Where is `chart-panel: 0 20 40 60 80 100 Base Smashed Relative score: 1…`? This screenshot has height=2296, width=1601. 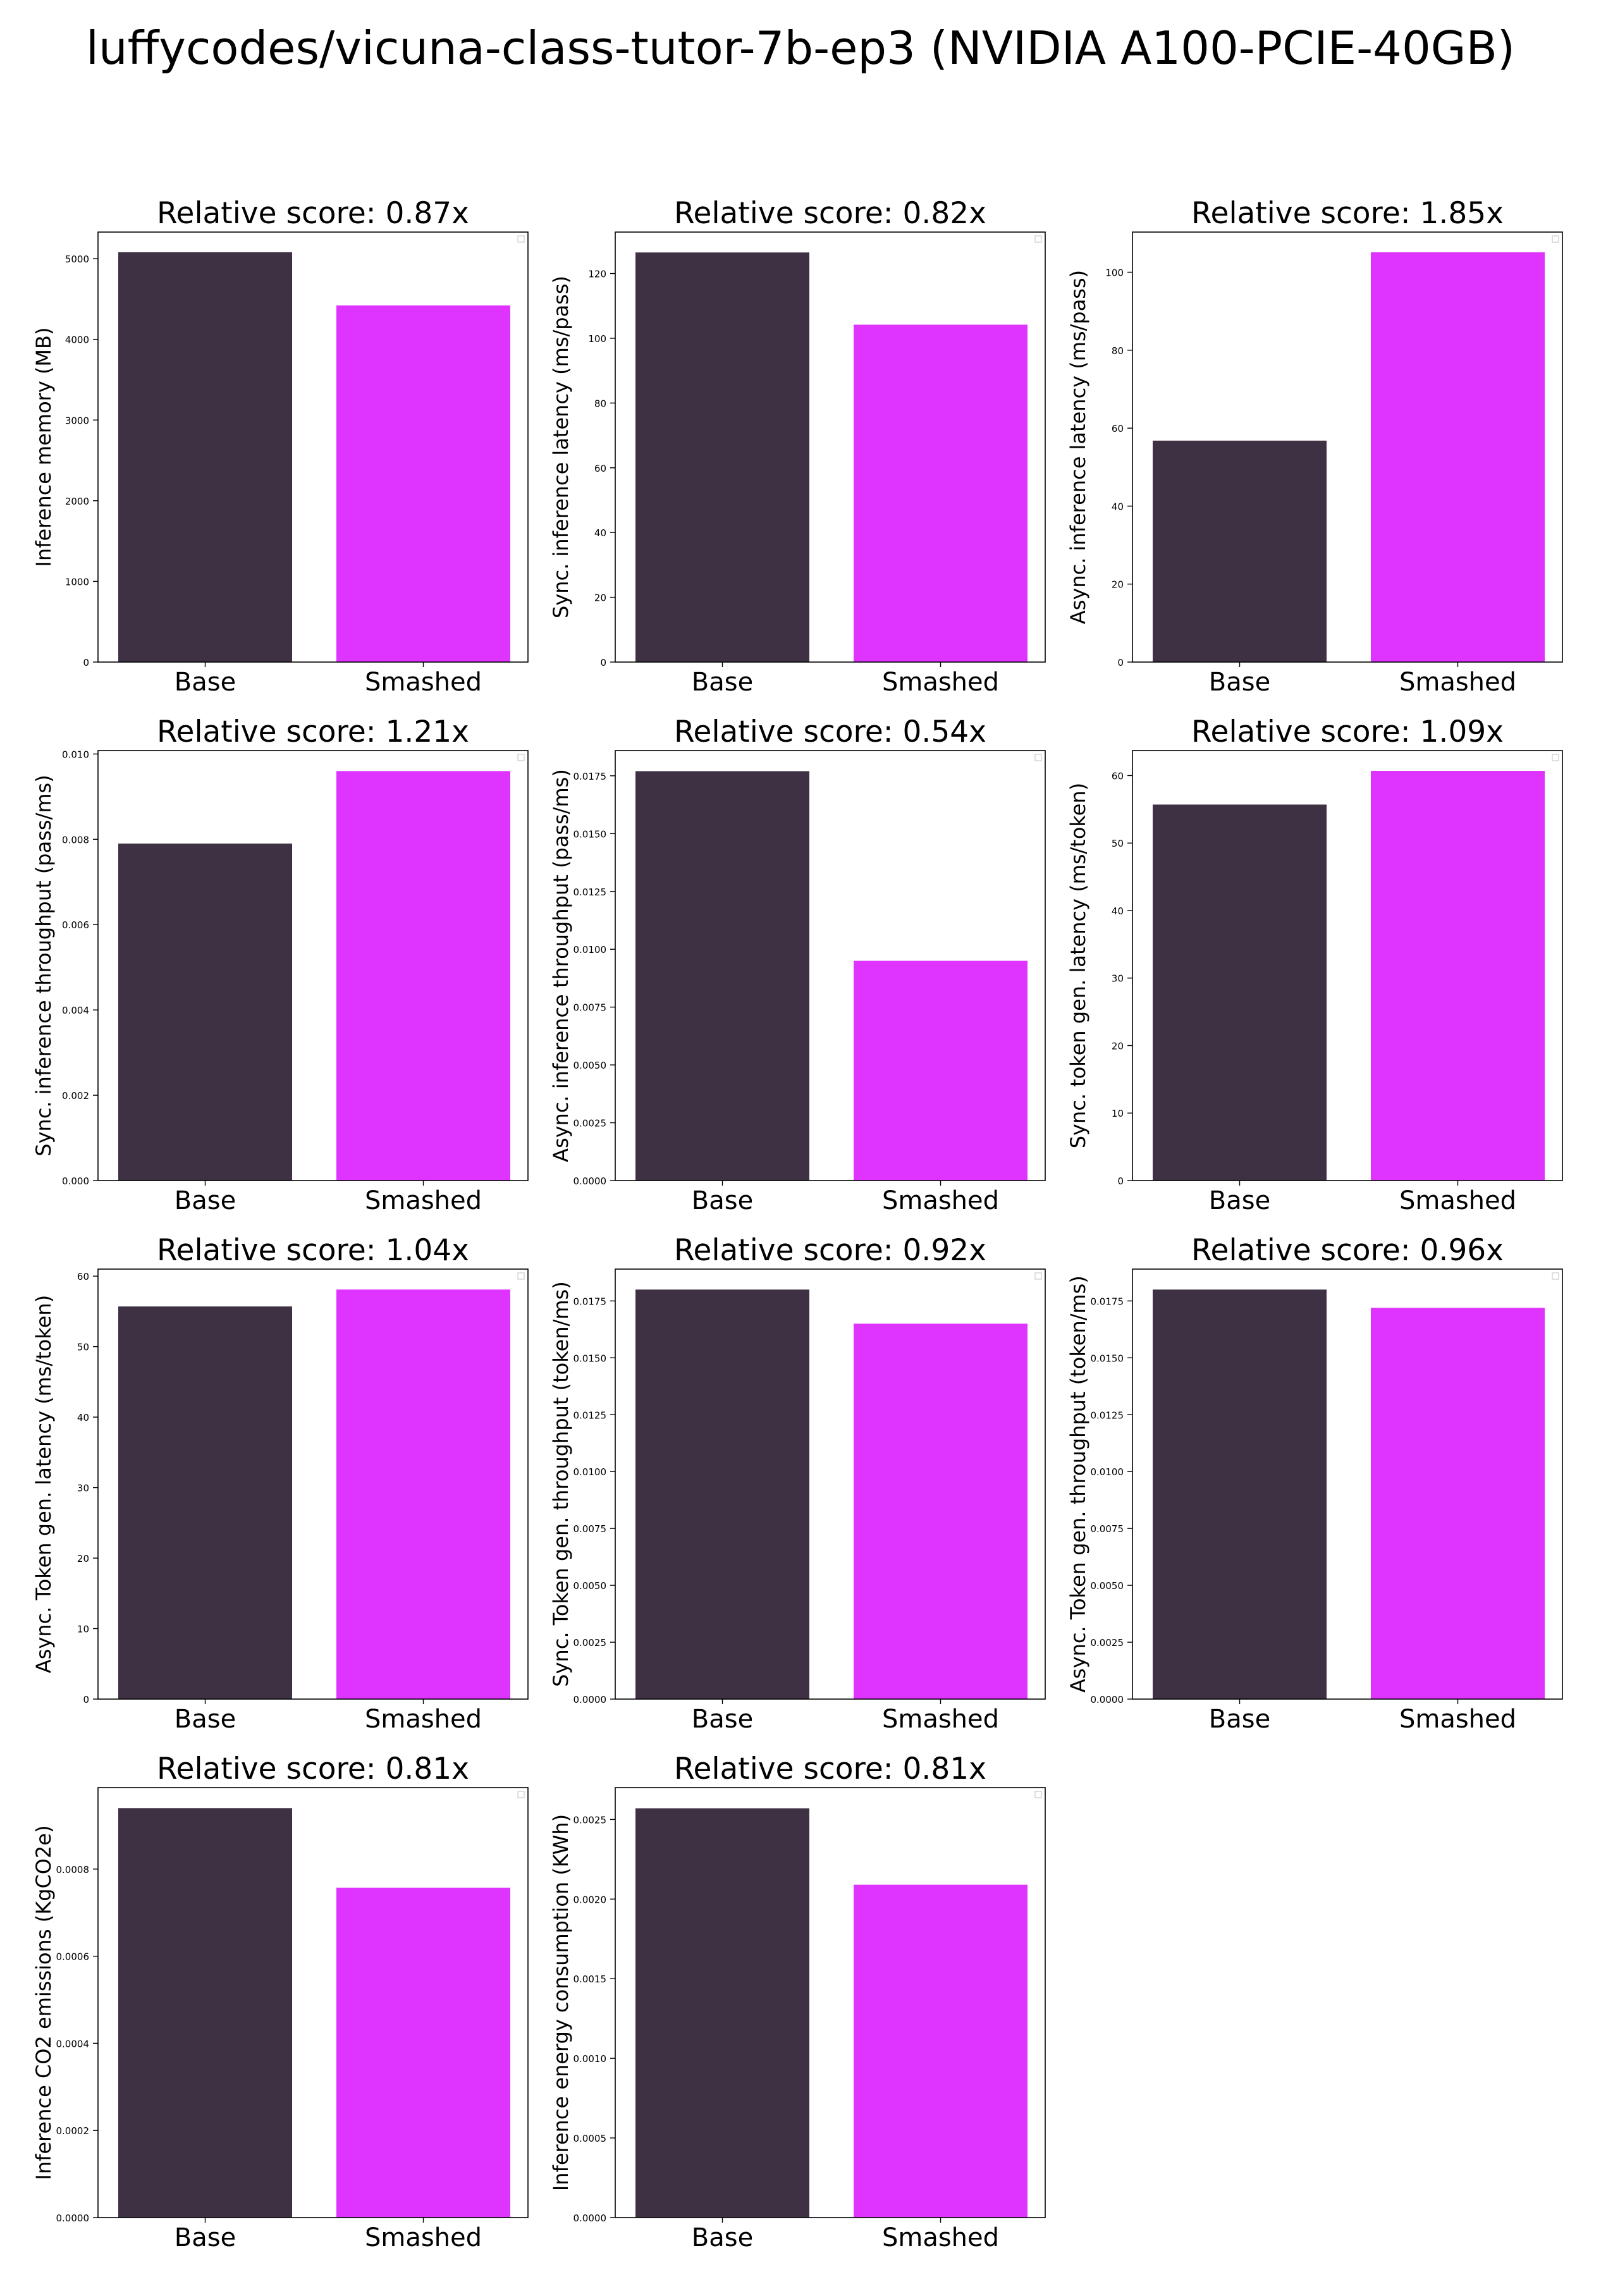
chart-panel: 0 20 40 60 80 100 Base Smashed Relative score: 1… is located at coordinates (1315, 446).